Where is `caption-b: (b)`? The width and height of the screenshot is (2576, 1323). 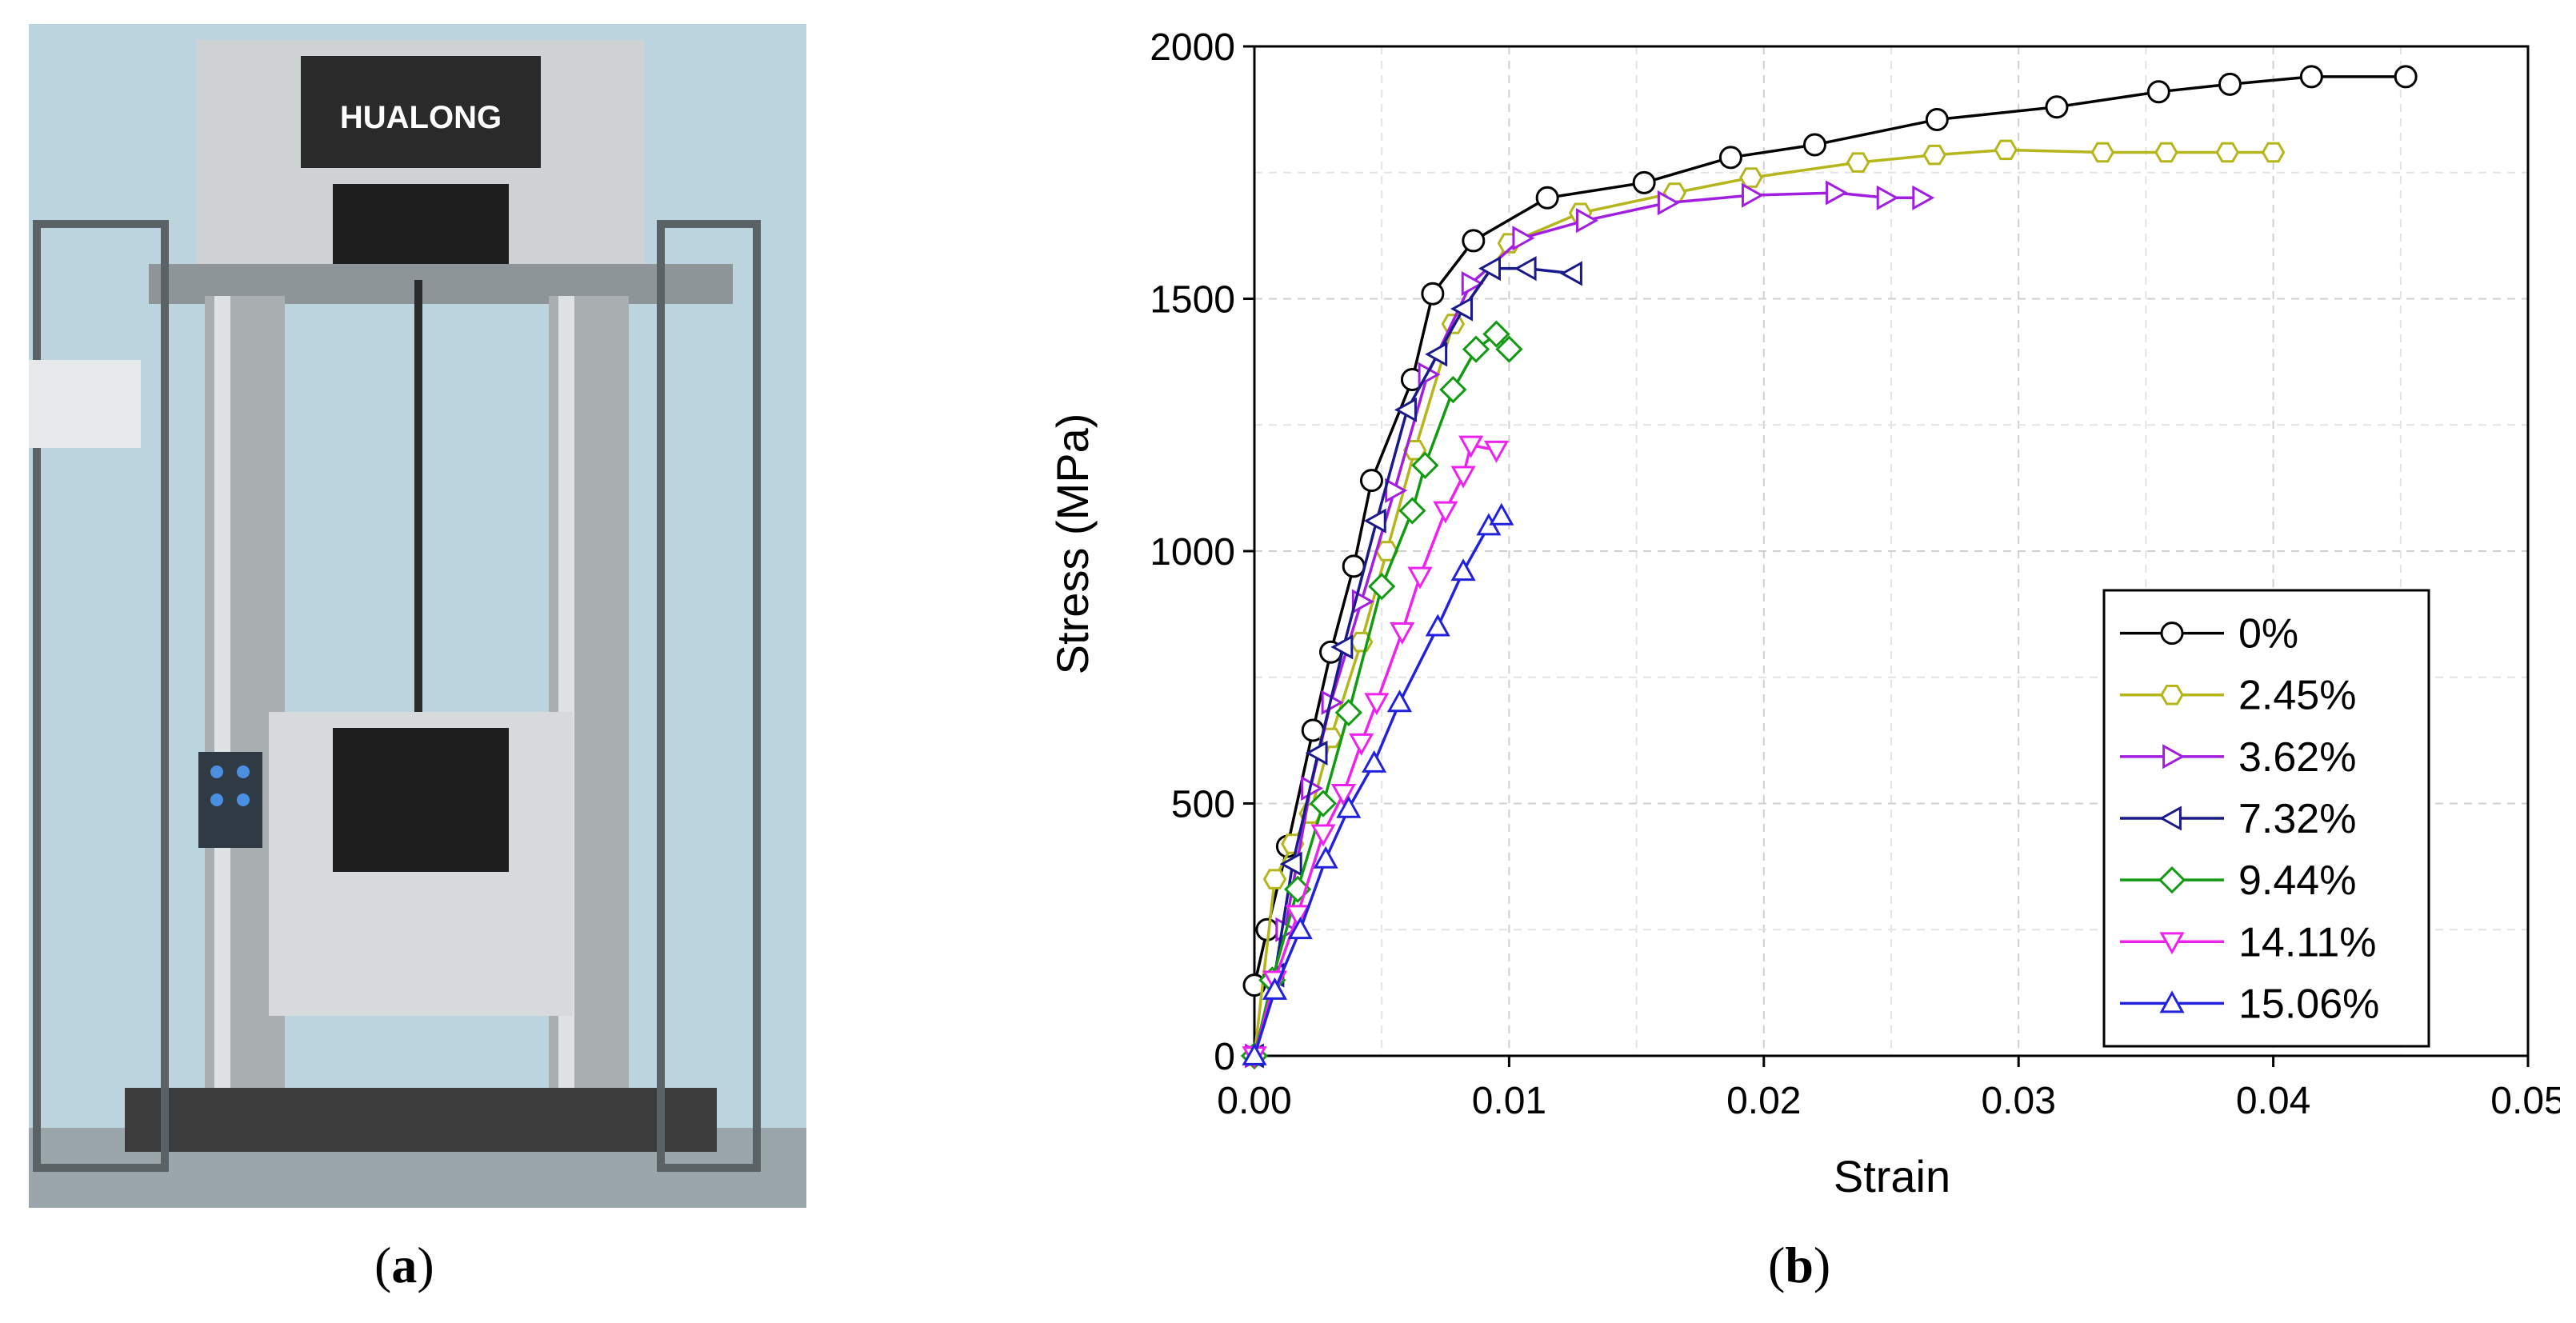
caption-b: (b) is located at coordinates (1799, 1265).